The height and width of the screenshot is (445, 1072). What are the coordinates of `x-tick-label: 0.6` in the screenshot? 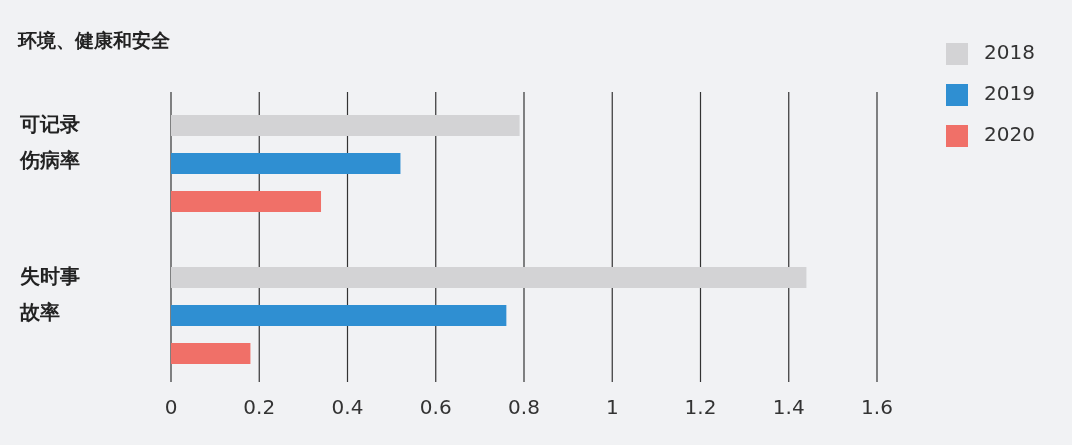 It's located at (435, 407).